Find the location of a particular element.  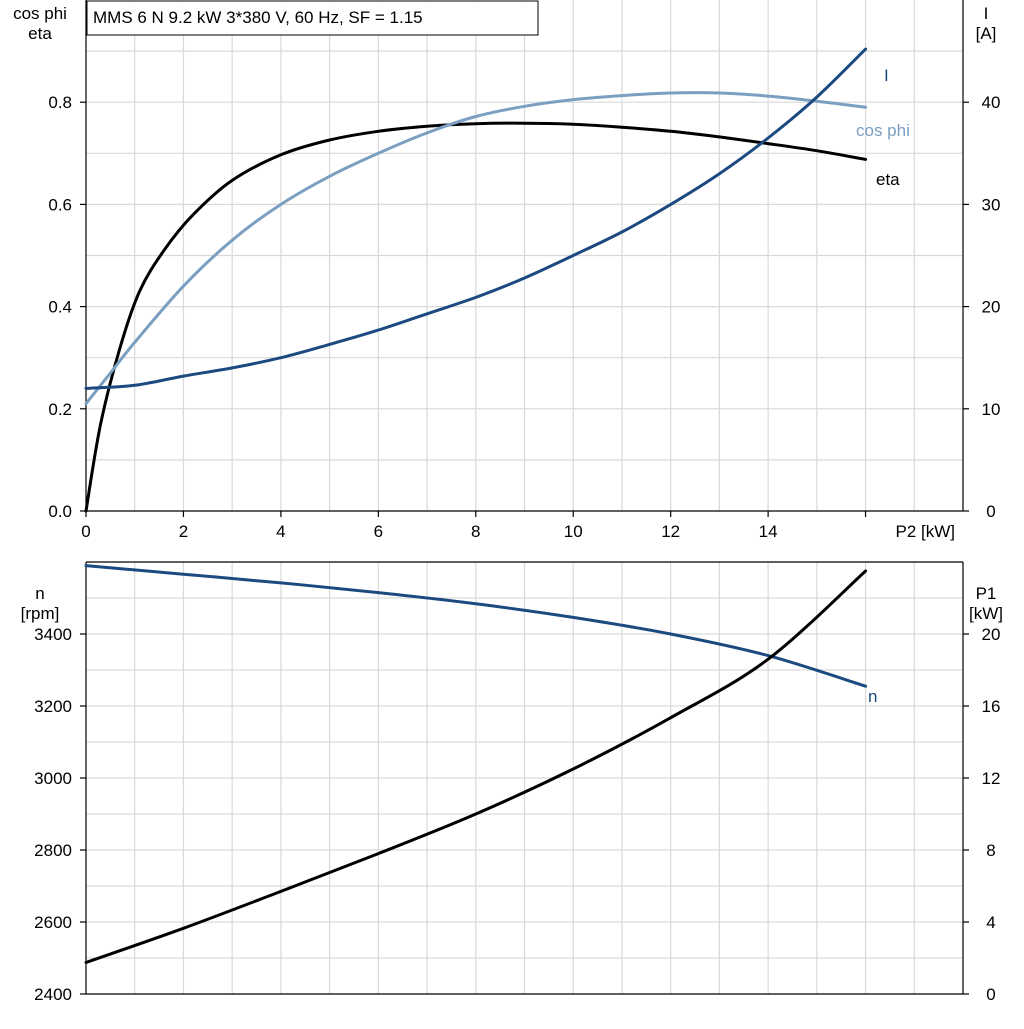

y-right-axis-label: [kW] is located at coordinates (986, 613).